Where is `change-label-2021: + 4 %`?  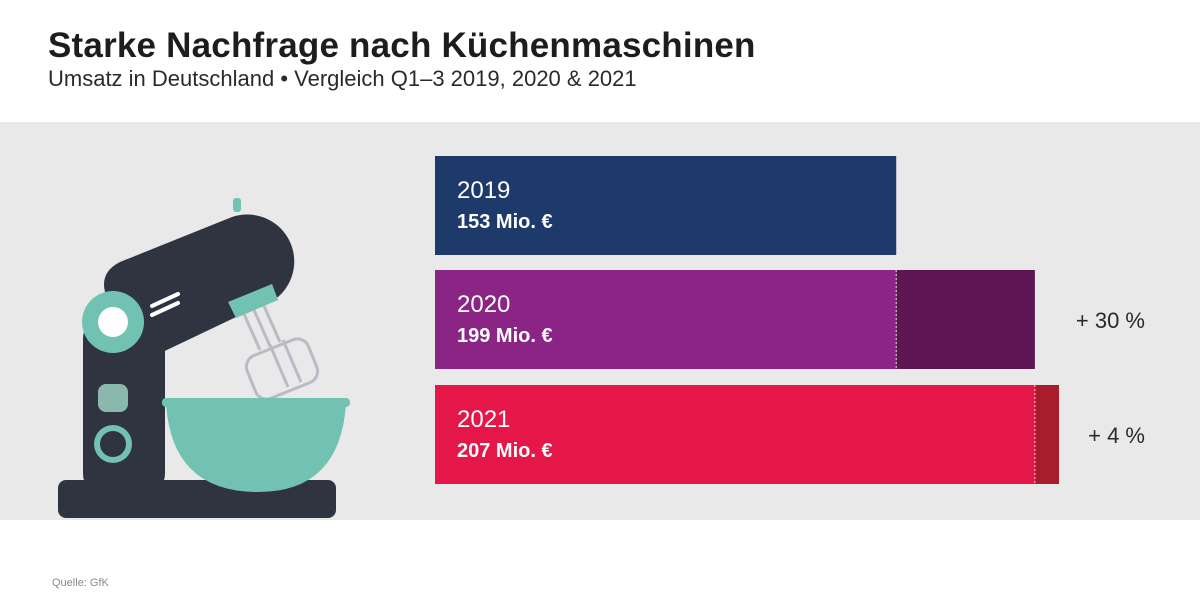 change-label-2021: + 4 % is located at coordinates (1116, 435).